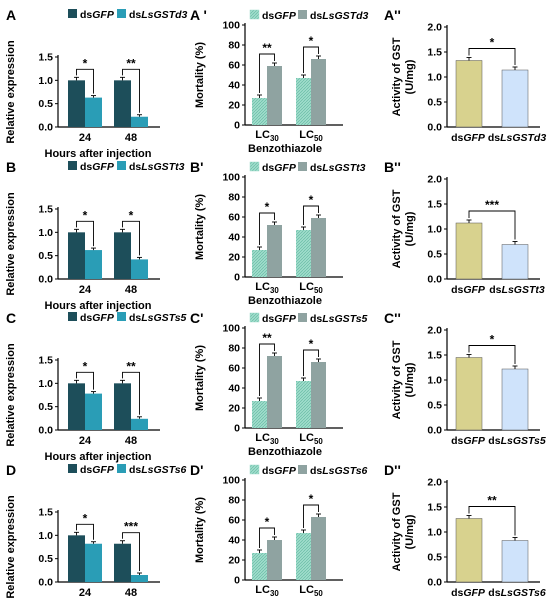  What do you see at coordinates (517, 441) in the screenshot?
I see `x-tick-label: dsLsGSTs5` at bounding box center [517, 441].